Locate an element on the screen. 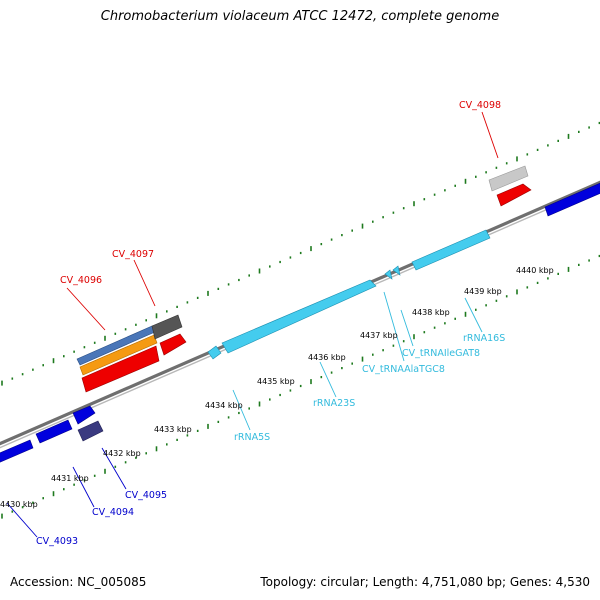  feature-cv4098-red-gene is located at coordinates (514, 195).